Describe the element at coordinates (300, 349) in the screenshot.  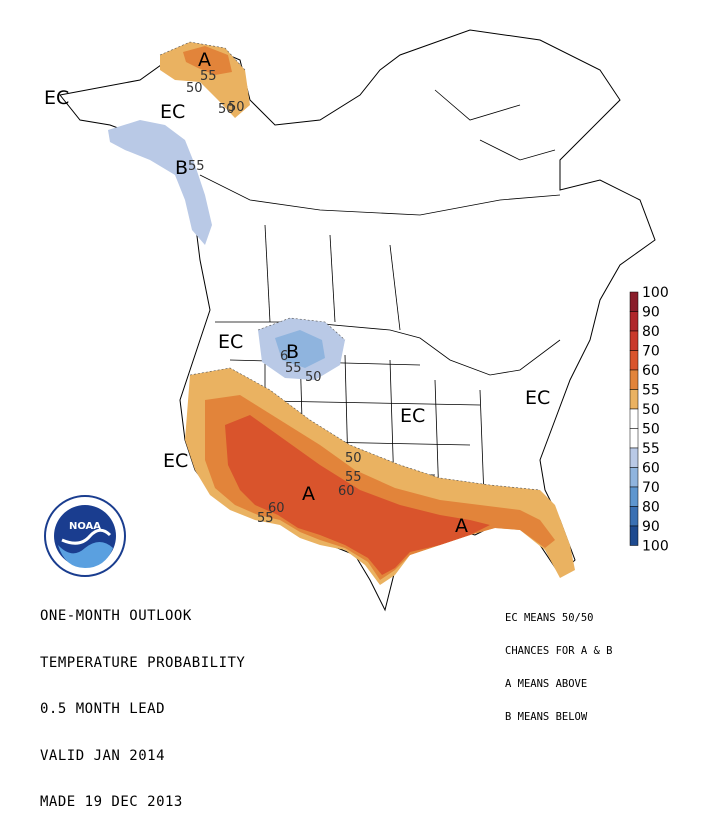
I see `below-60-region-montana` at that location.